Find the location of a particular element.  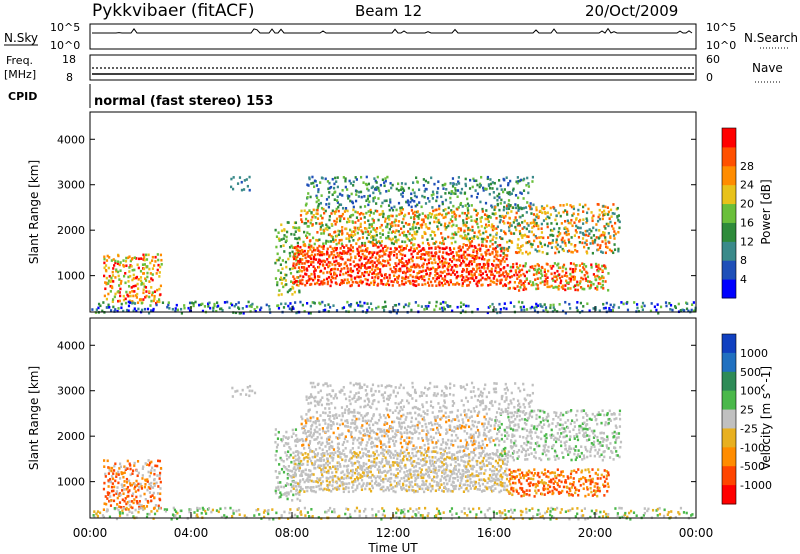

power-colorbar-label: Power [dB] is located at coordinates (766, 211).